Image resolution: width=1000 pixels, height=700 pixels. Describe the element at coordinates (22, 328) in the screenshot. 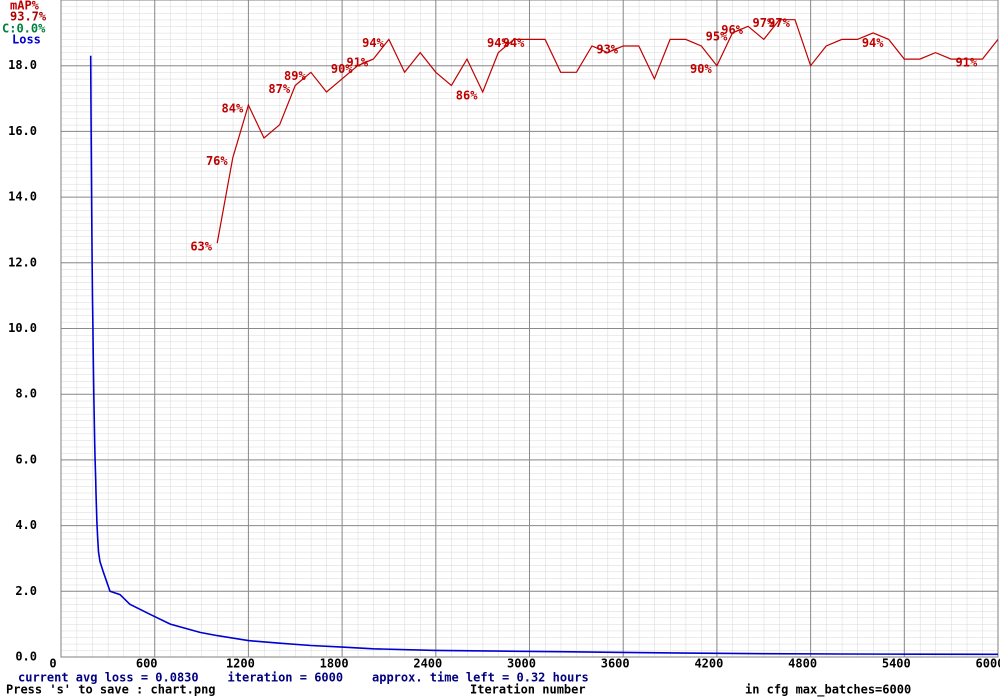

I see `y-tick-label: 10.0` at that location.